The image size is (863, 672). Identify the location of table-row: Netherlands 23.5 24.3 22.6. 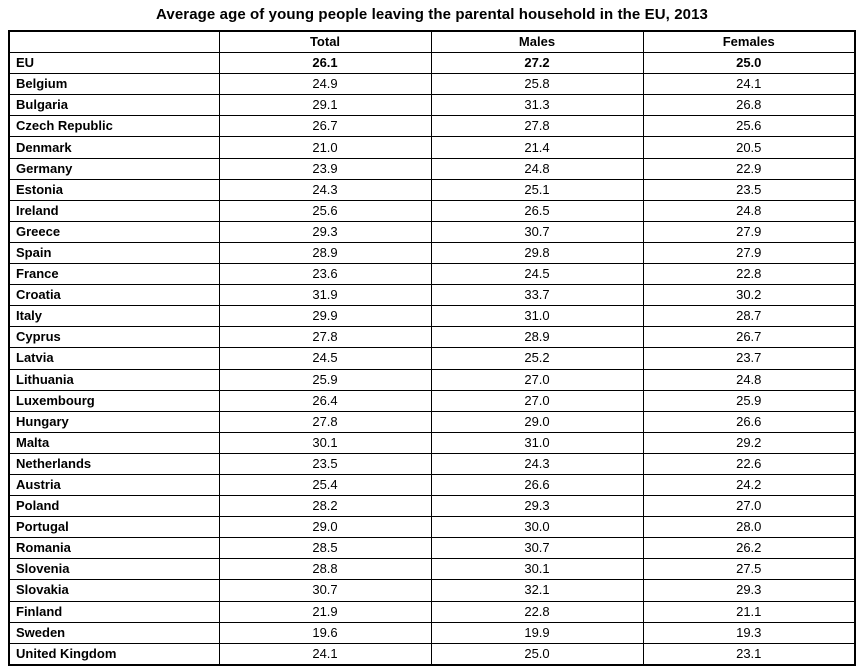
(432, 463).